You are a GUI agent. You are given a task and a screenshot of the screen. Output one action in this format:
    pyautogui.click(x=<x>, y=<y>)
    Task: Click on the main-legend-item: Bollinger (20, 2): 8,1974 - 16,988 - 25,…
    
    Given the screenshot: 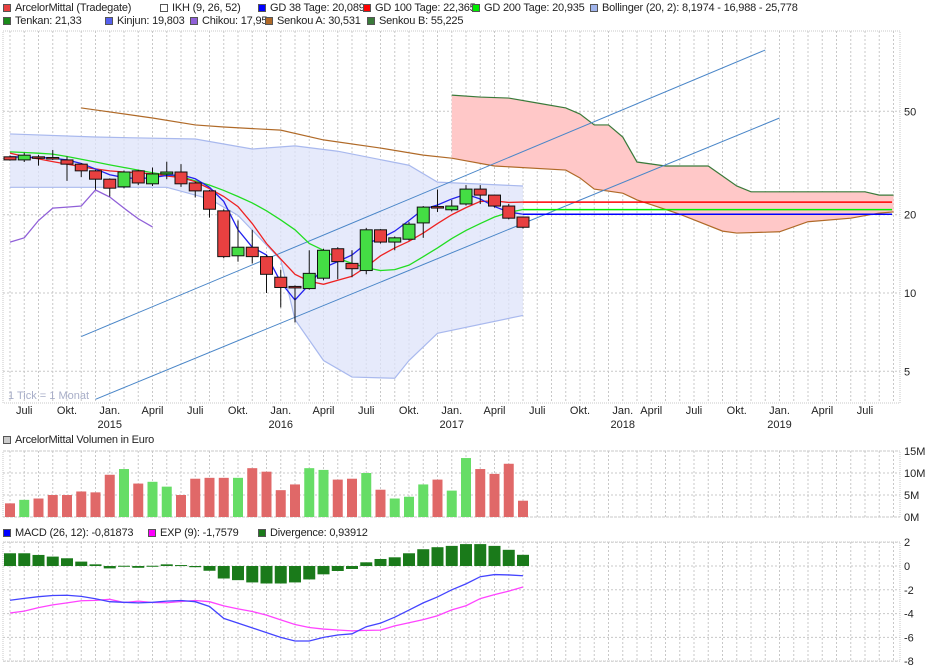 What is the action you would take?
    pyautogui.click(x=694, y=8)
    